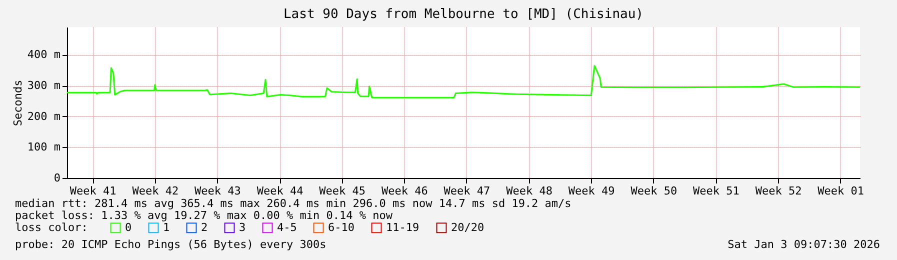 The image size is (897, 260). What do you see at coordinates (242, 227) in the screenshot?
I see `legend-label: 3` at bounding box center [242, 227].